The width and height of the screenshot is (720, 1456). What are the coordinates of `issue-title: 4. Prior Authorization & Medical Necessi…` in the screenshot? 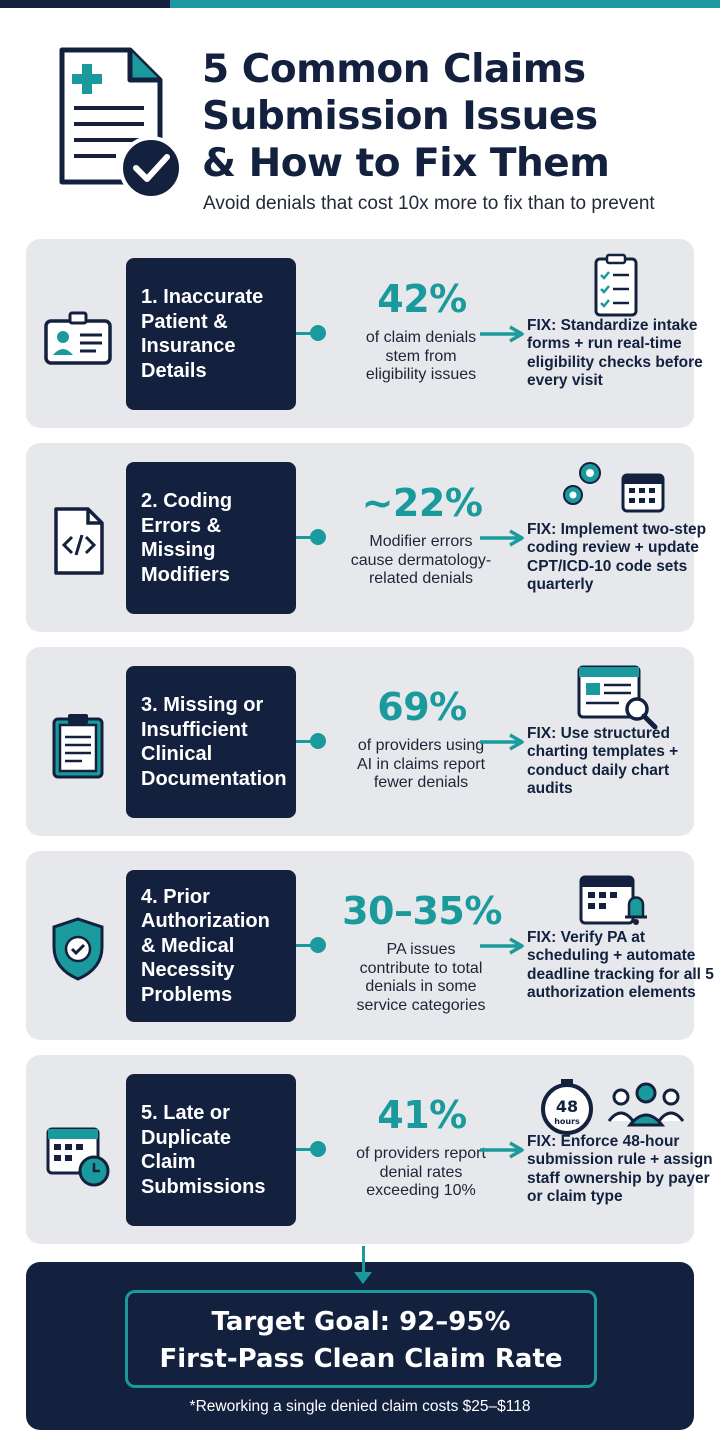 It's located at (211, 946).